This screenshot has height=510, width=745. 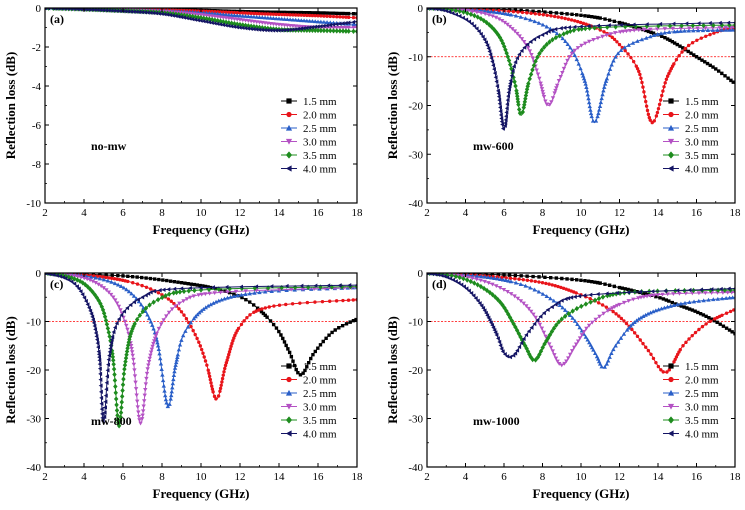 I want to click on panel-label: (c), so click(x=56, y=284).